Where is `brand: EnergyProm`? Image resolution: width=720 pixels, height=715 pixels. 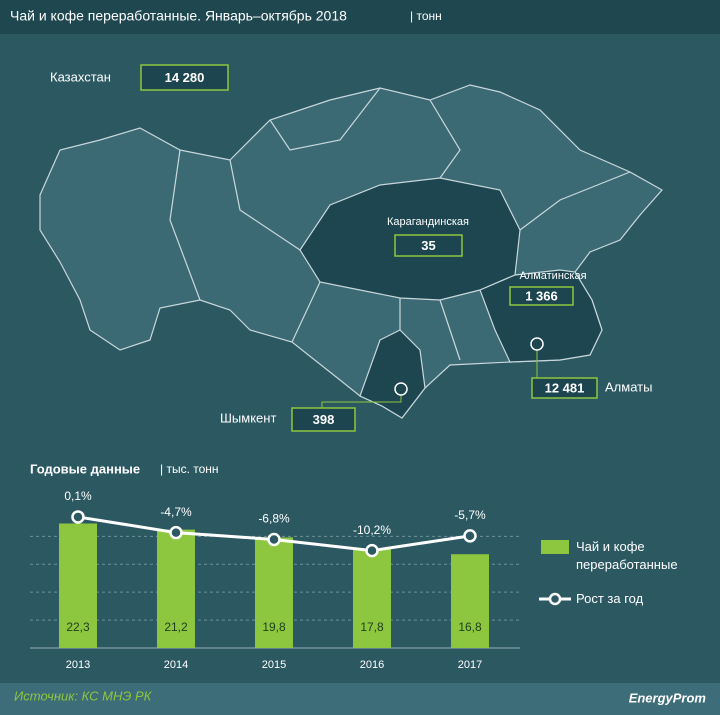
brand: EnergyProm is located at coordinates (668, 697).